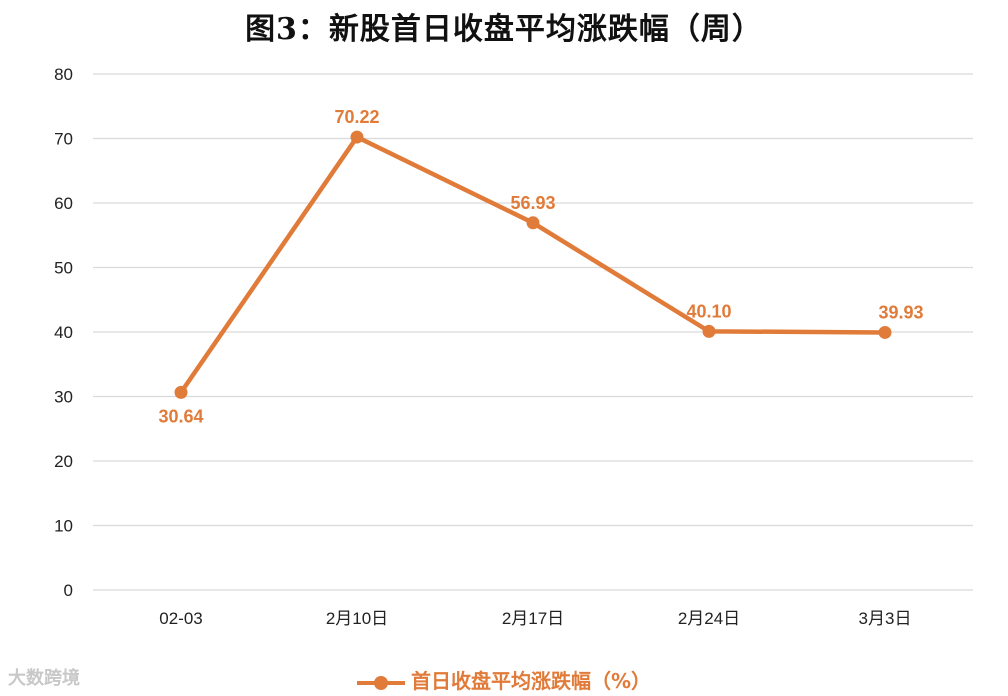 The image size is (1008, 696). I want to click on y-tick-label: 20, so click(63, 461).